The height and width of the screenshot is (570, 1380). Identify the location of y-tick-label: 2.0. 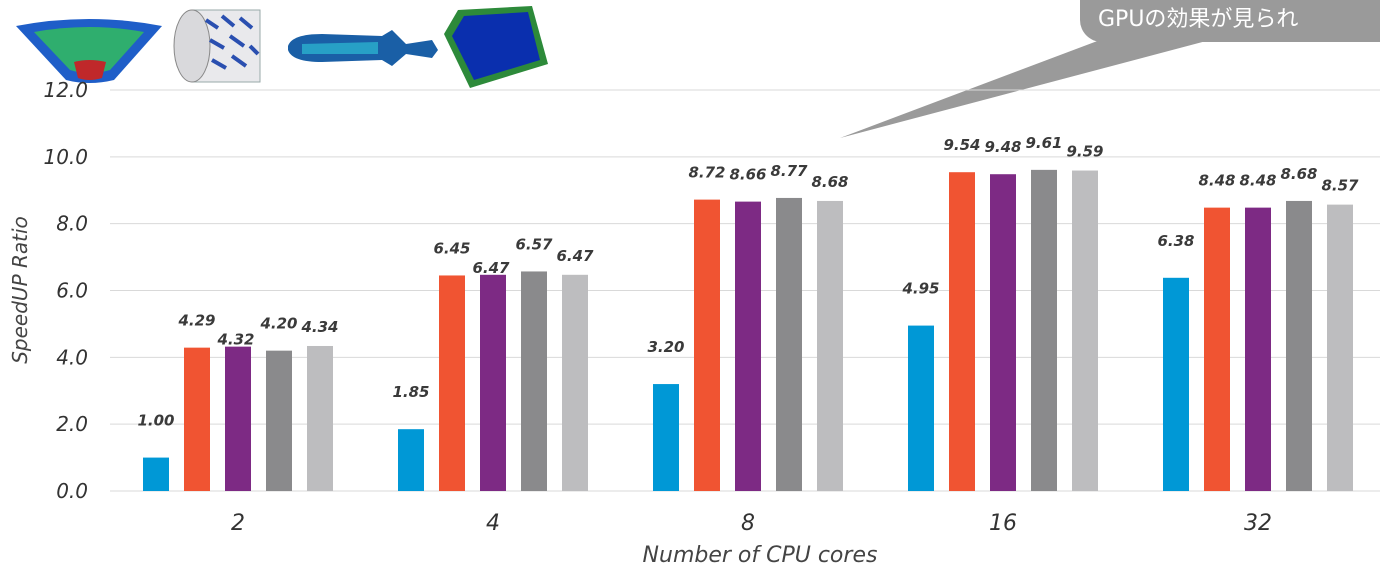
(72, 424).